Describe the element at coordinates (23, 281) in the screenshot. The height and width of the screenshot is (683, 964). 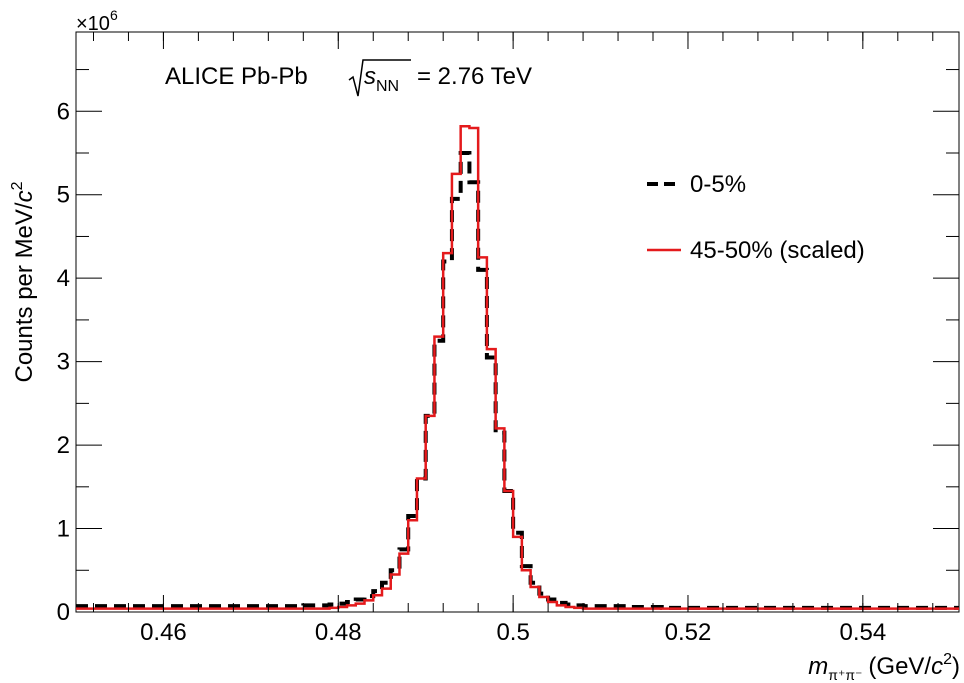
I see `y-axis-label: Counts per MeV/c2` at that location.